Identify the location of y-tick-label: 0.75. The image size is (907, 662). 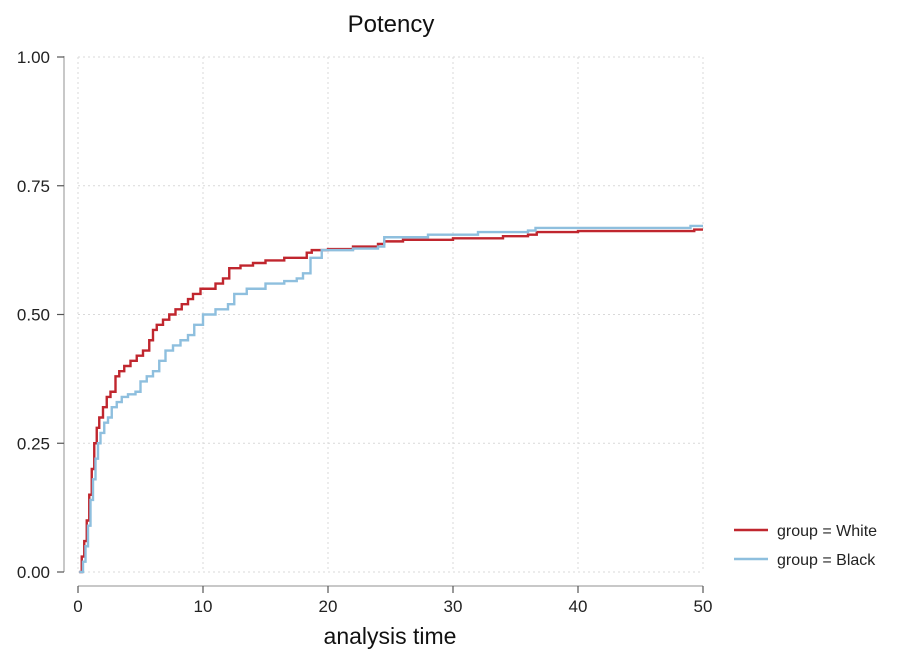
(33, 186).